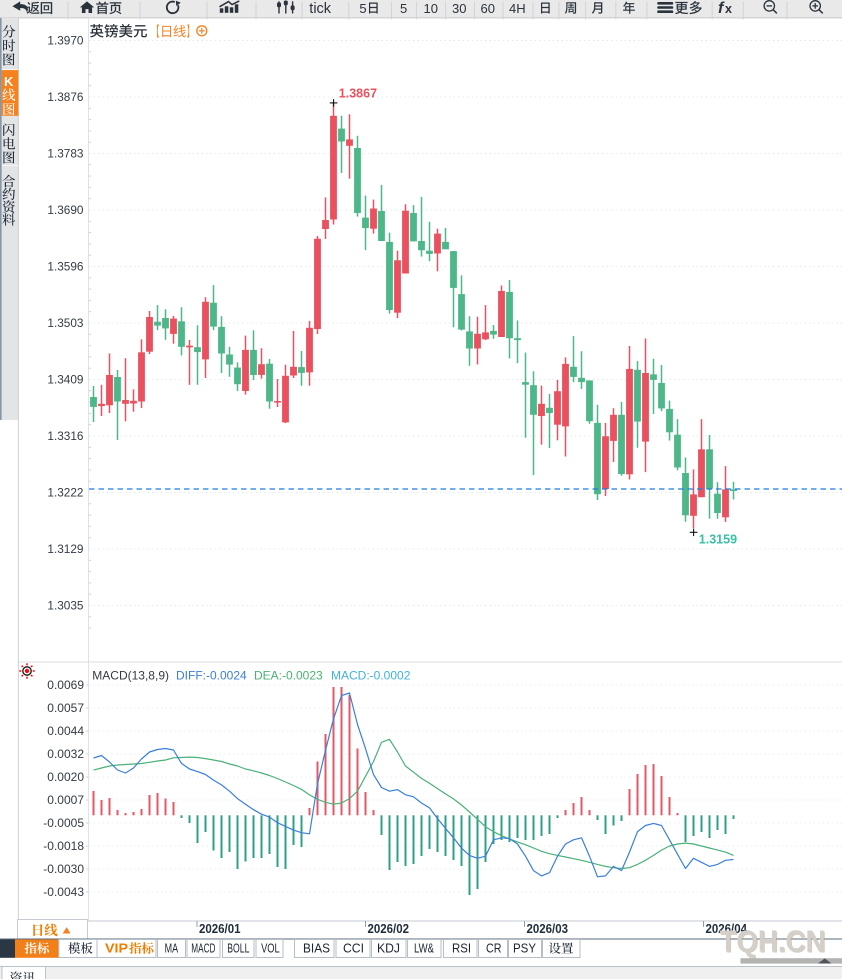 The height and width of the screenshot is (979, 842). Describe the element at coordinates (65, 549) in the screenshot. I see `svg-text: 1.3129` at that location.